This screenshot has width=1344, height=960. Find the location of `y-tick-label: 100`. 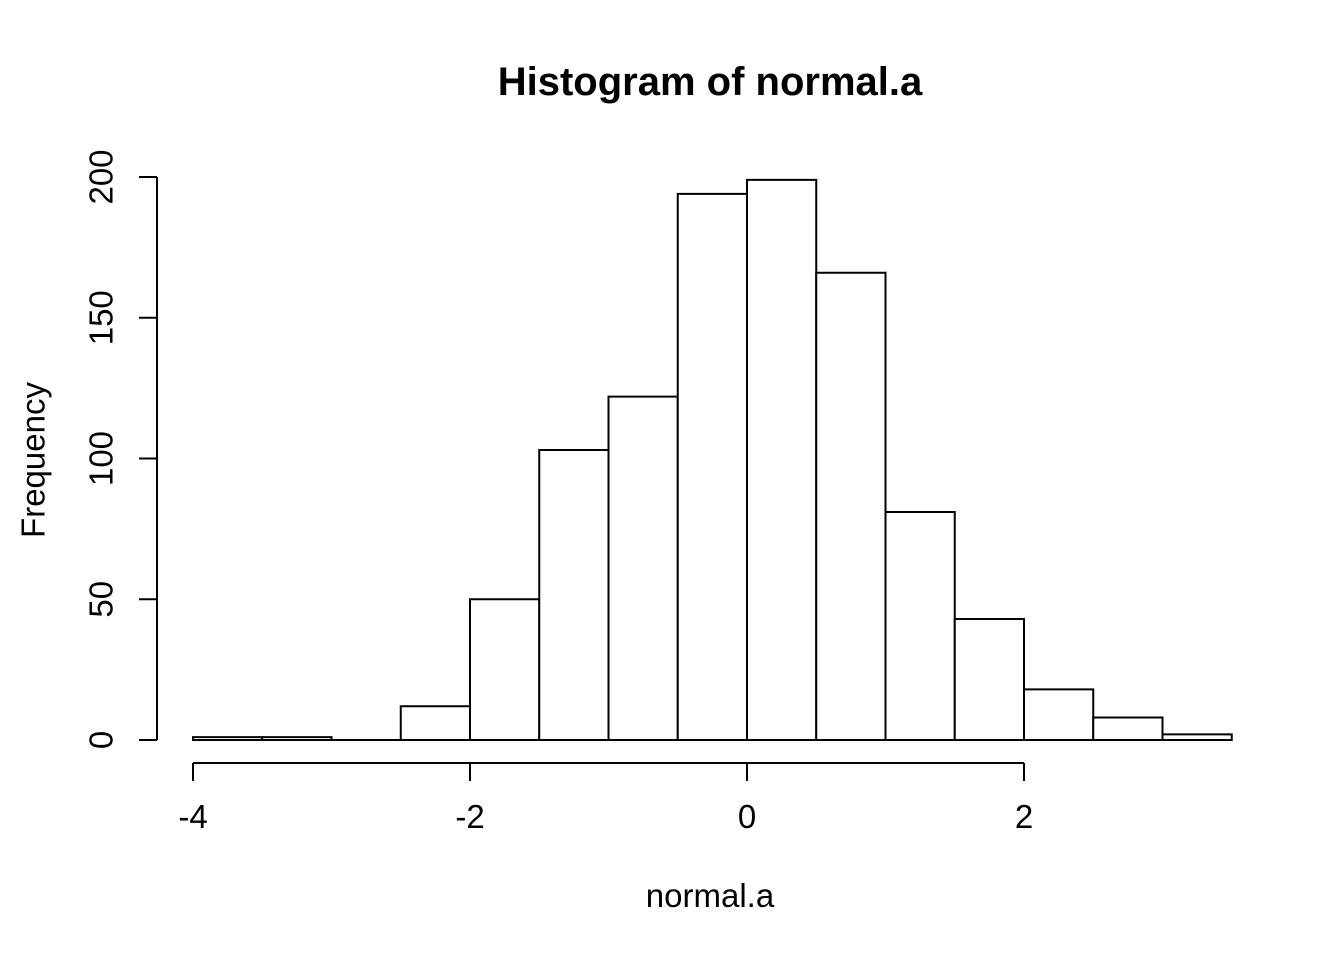

y-tick-label: 100 is located at coordinates (101, 458).